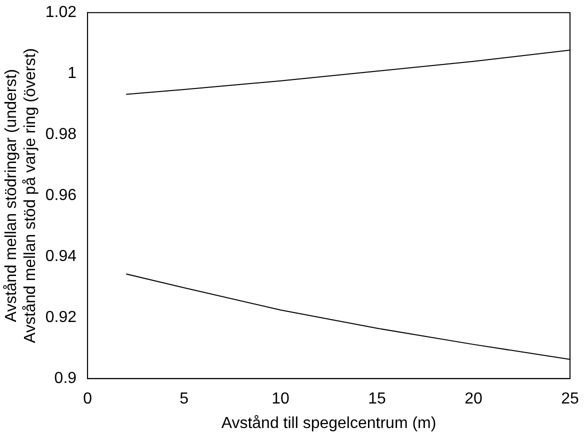 The width and height of the screenshot is (586, 435). What do you see at coordinates (184, 399) in the screenshot?
I see `x-tick-label: 5` at bounding box center [184, 399].